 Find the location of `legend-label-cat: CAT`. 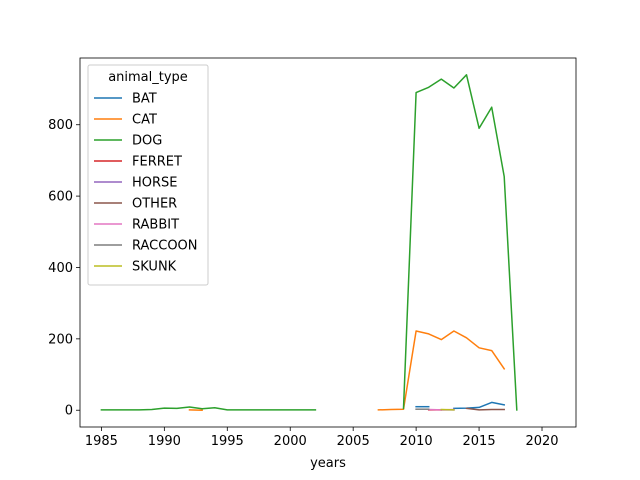

legend-label-cat: CAT is located at coordinates (144, 120).